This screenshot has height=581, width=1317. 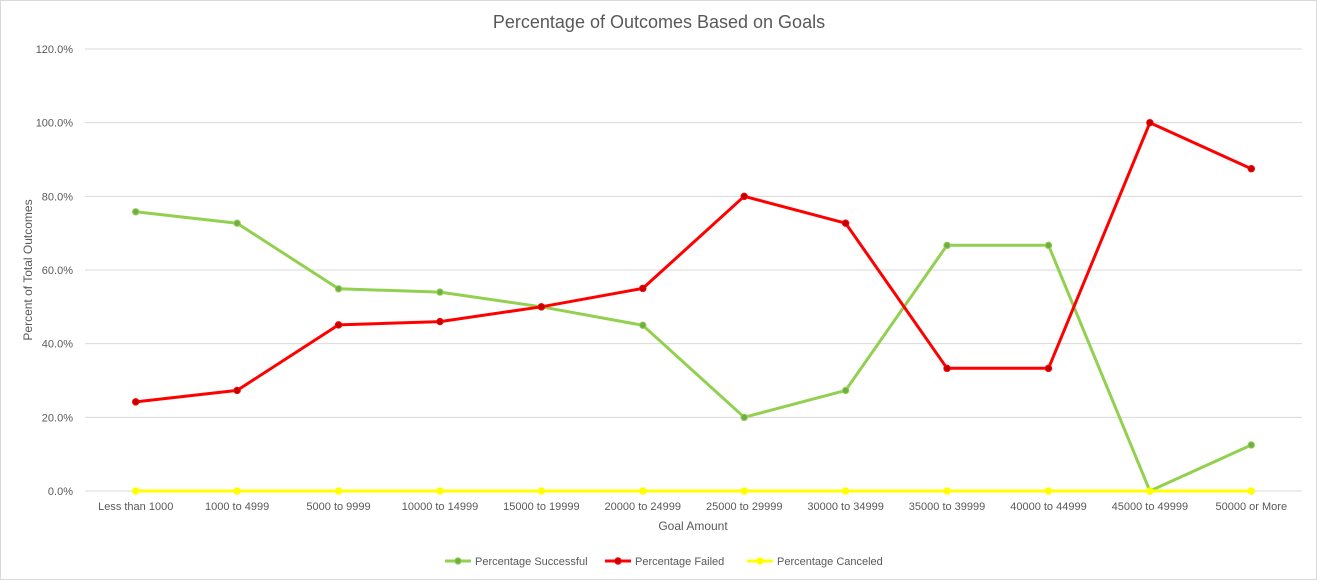 I want to click on y-tick-label: 40.0%, so click(x=57, y=345).